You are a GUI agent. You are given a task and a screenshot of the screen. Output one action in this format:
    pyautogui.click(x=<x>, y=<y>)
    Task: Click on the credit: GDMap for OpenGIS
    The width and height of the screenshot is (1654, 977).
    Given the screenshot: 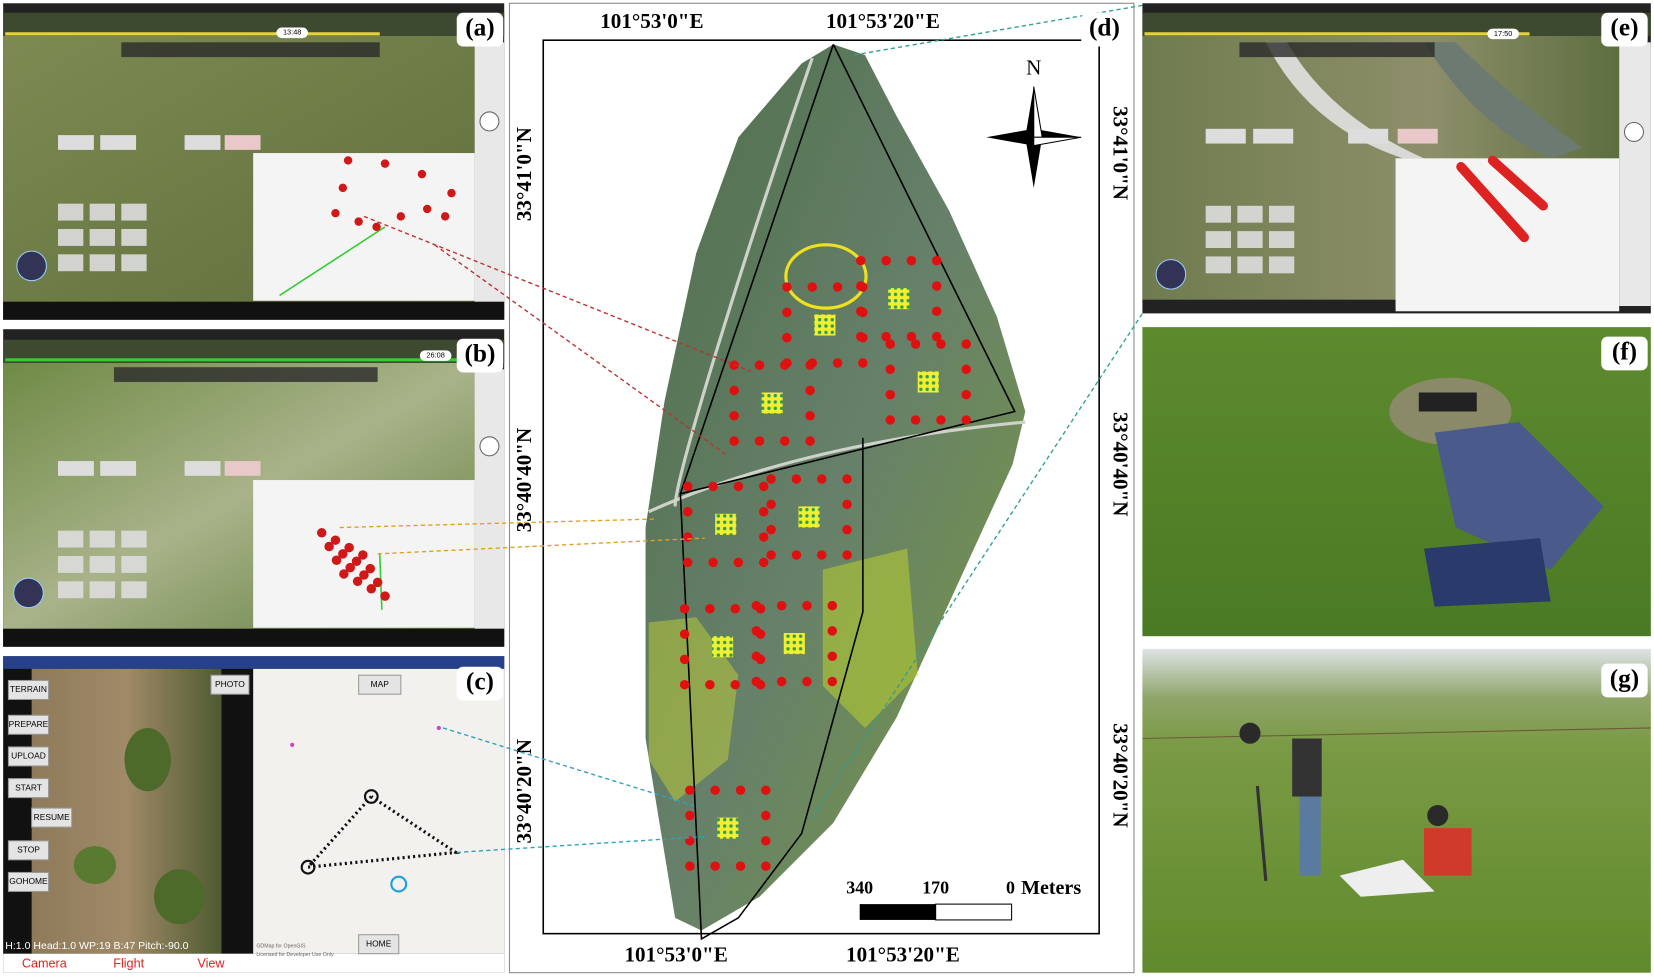 What is the action you would take?
    pyautogui.click(x=281, y=947)
    